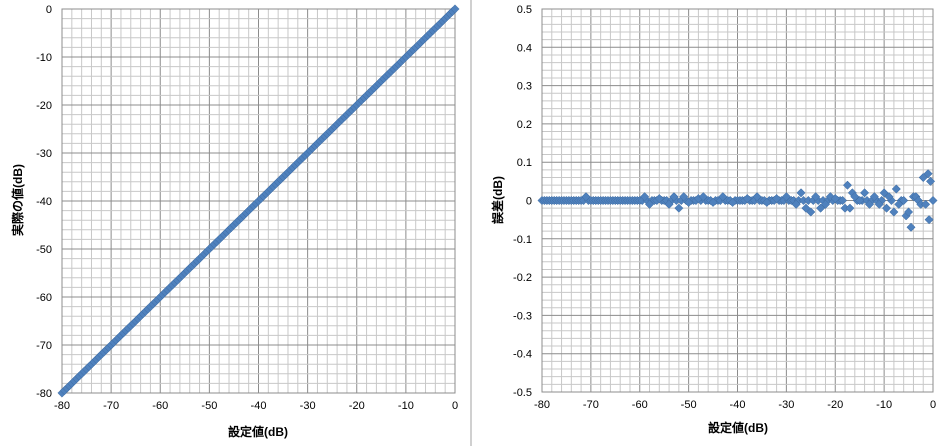 The height and width of the screenshot is (446, 943). Describe the element at coordinates (44, 394) in the screenshot. I see `chart-left-y-tick-label: -80` at that location.